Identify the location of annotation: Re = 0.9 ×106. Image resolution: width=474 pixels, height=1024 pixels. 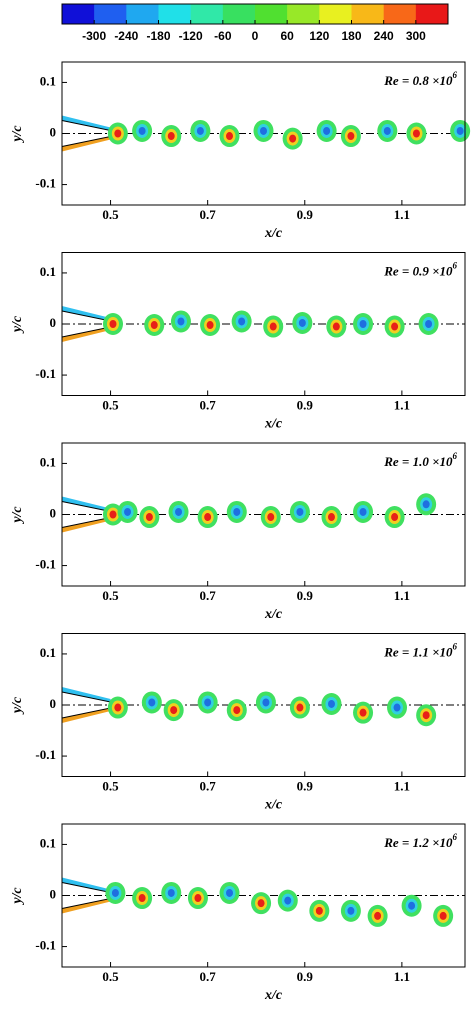
(420, 270).